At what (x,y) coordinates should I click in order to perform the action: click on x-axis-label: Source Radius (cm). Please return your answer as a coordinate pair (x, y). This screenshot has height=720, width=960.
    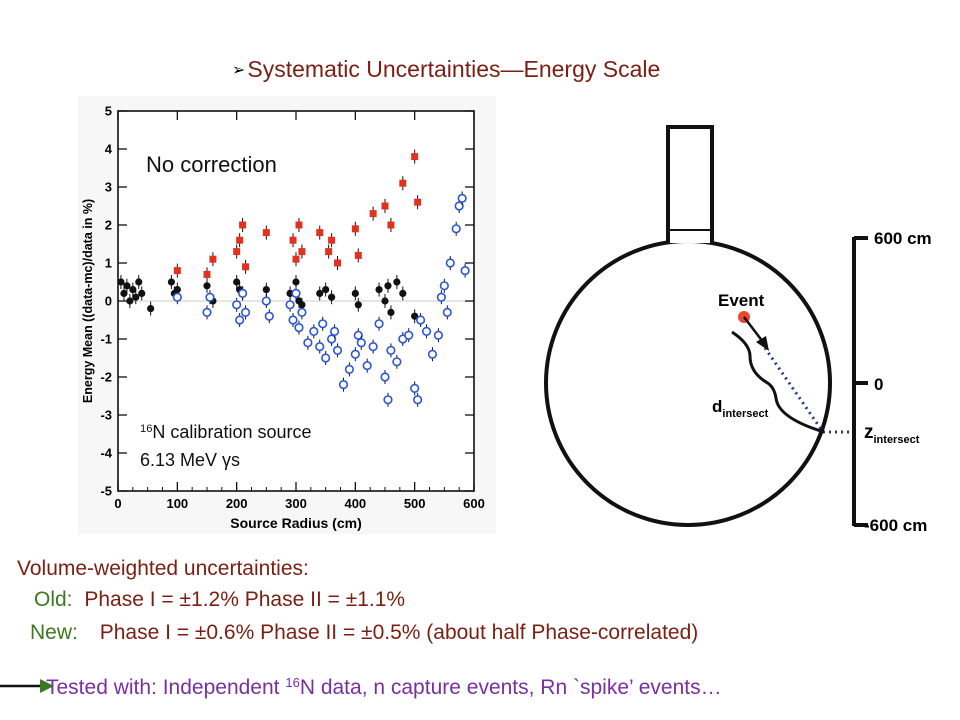
    Looking at the image, I should click on (295, 523).